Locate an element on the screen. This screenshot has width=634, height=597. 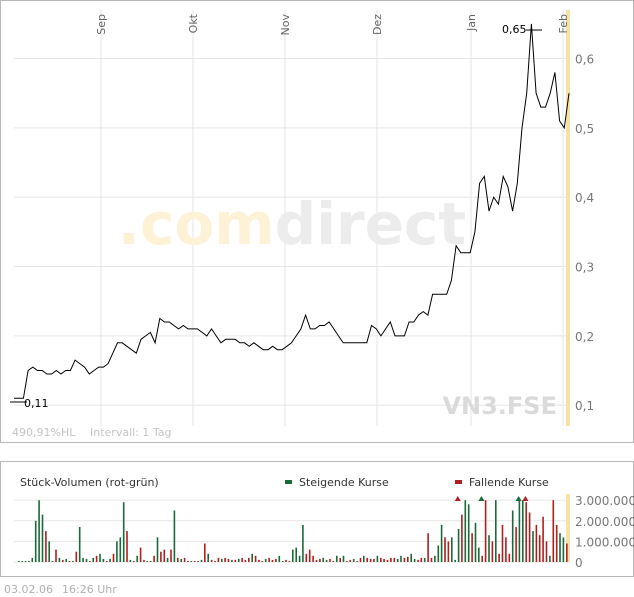
interval-label: Intervall: 1 Tag is located at coordinates (131, 432).